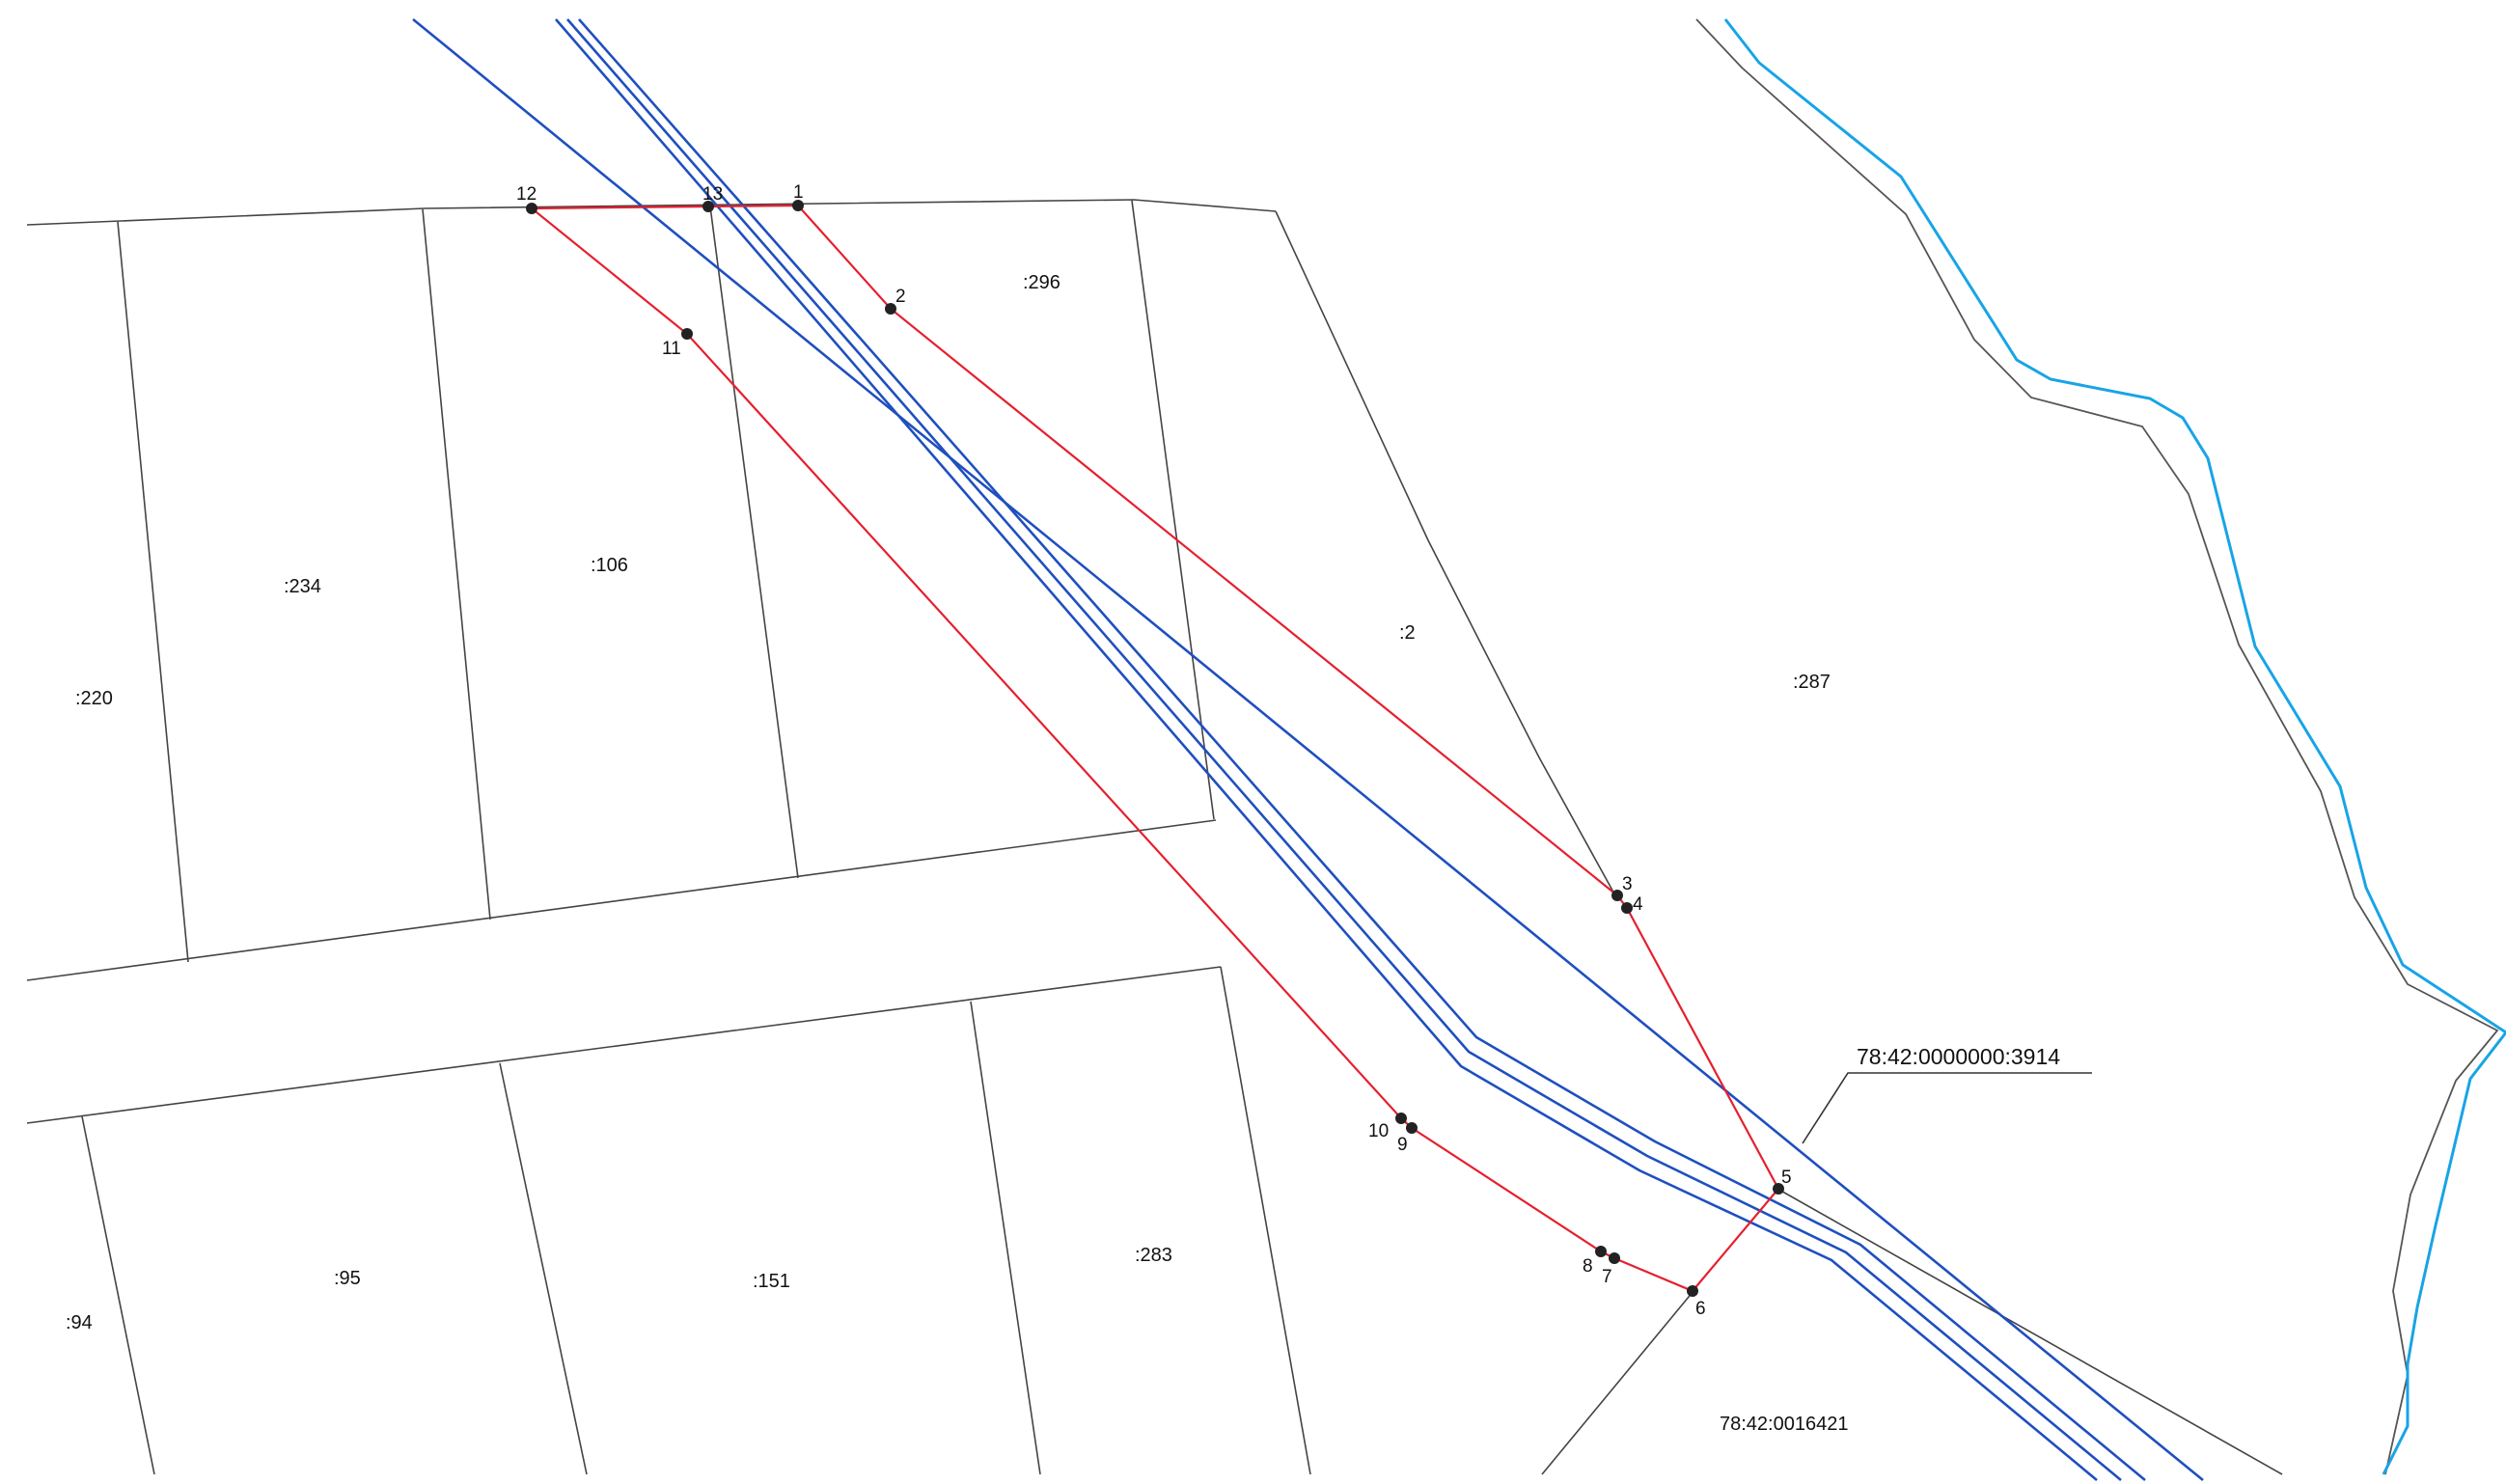 The height and width of the screenshot is (1484, 2506). I want to click on parcel-label-287: :287, so click(1812, 682).